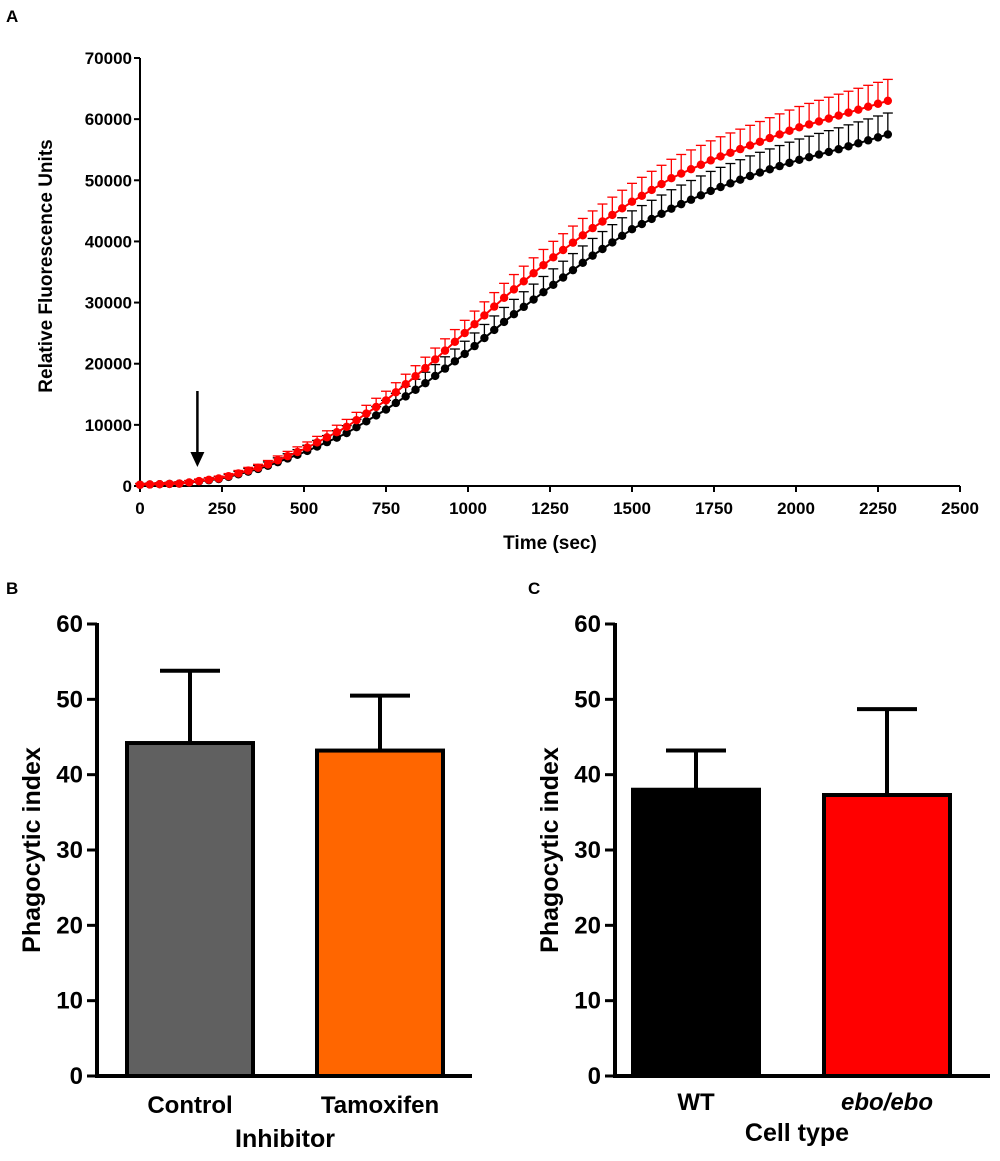  What do you see at coordinates (108, 180) in the screenshot?
I see `panel-a-y-tick-label: 50000` at bounding box center [108, 180].